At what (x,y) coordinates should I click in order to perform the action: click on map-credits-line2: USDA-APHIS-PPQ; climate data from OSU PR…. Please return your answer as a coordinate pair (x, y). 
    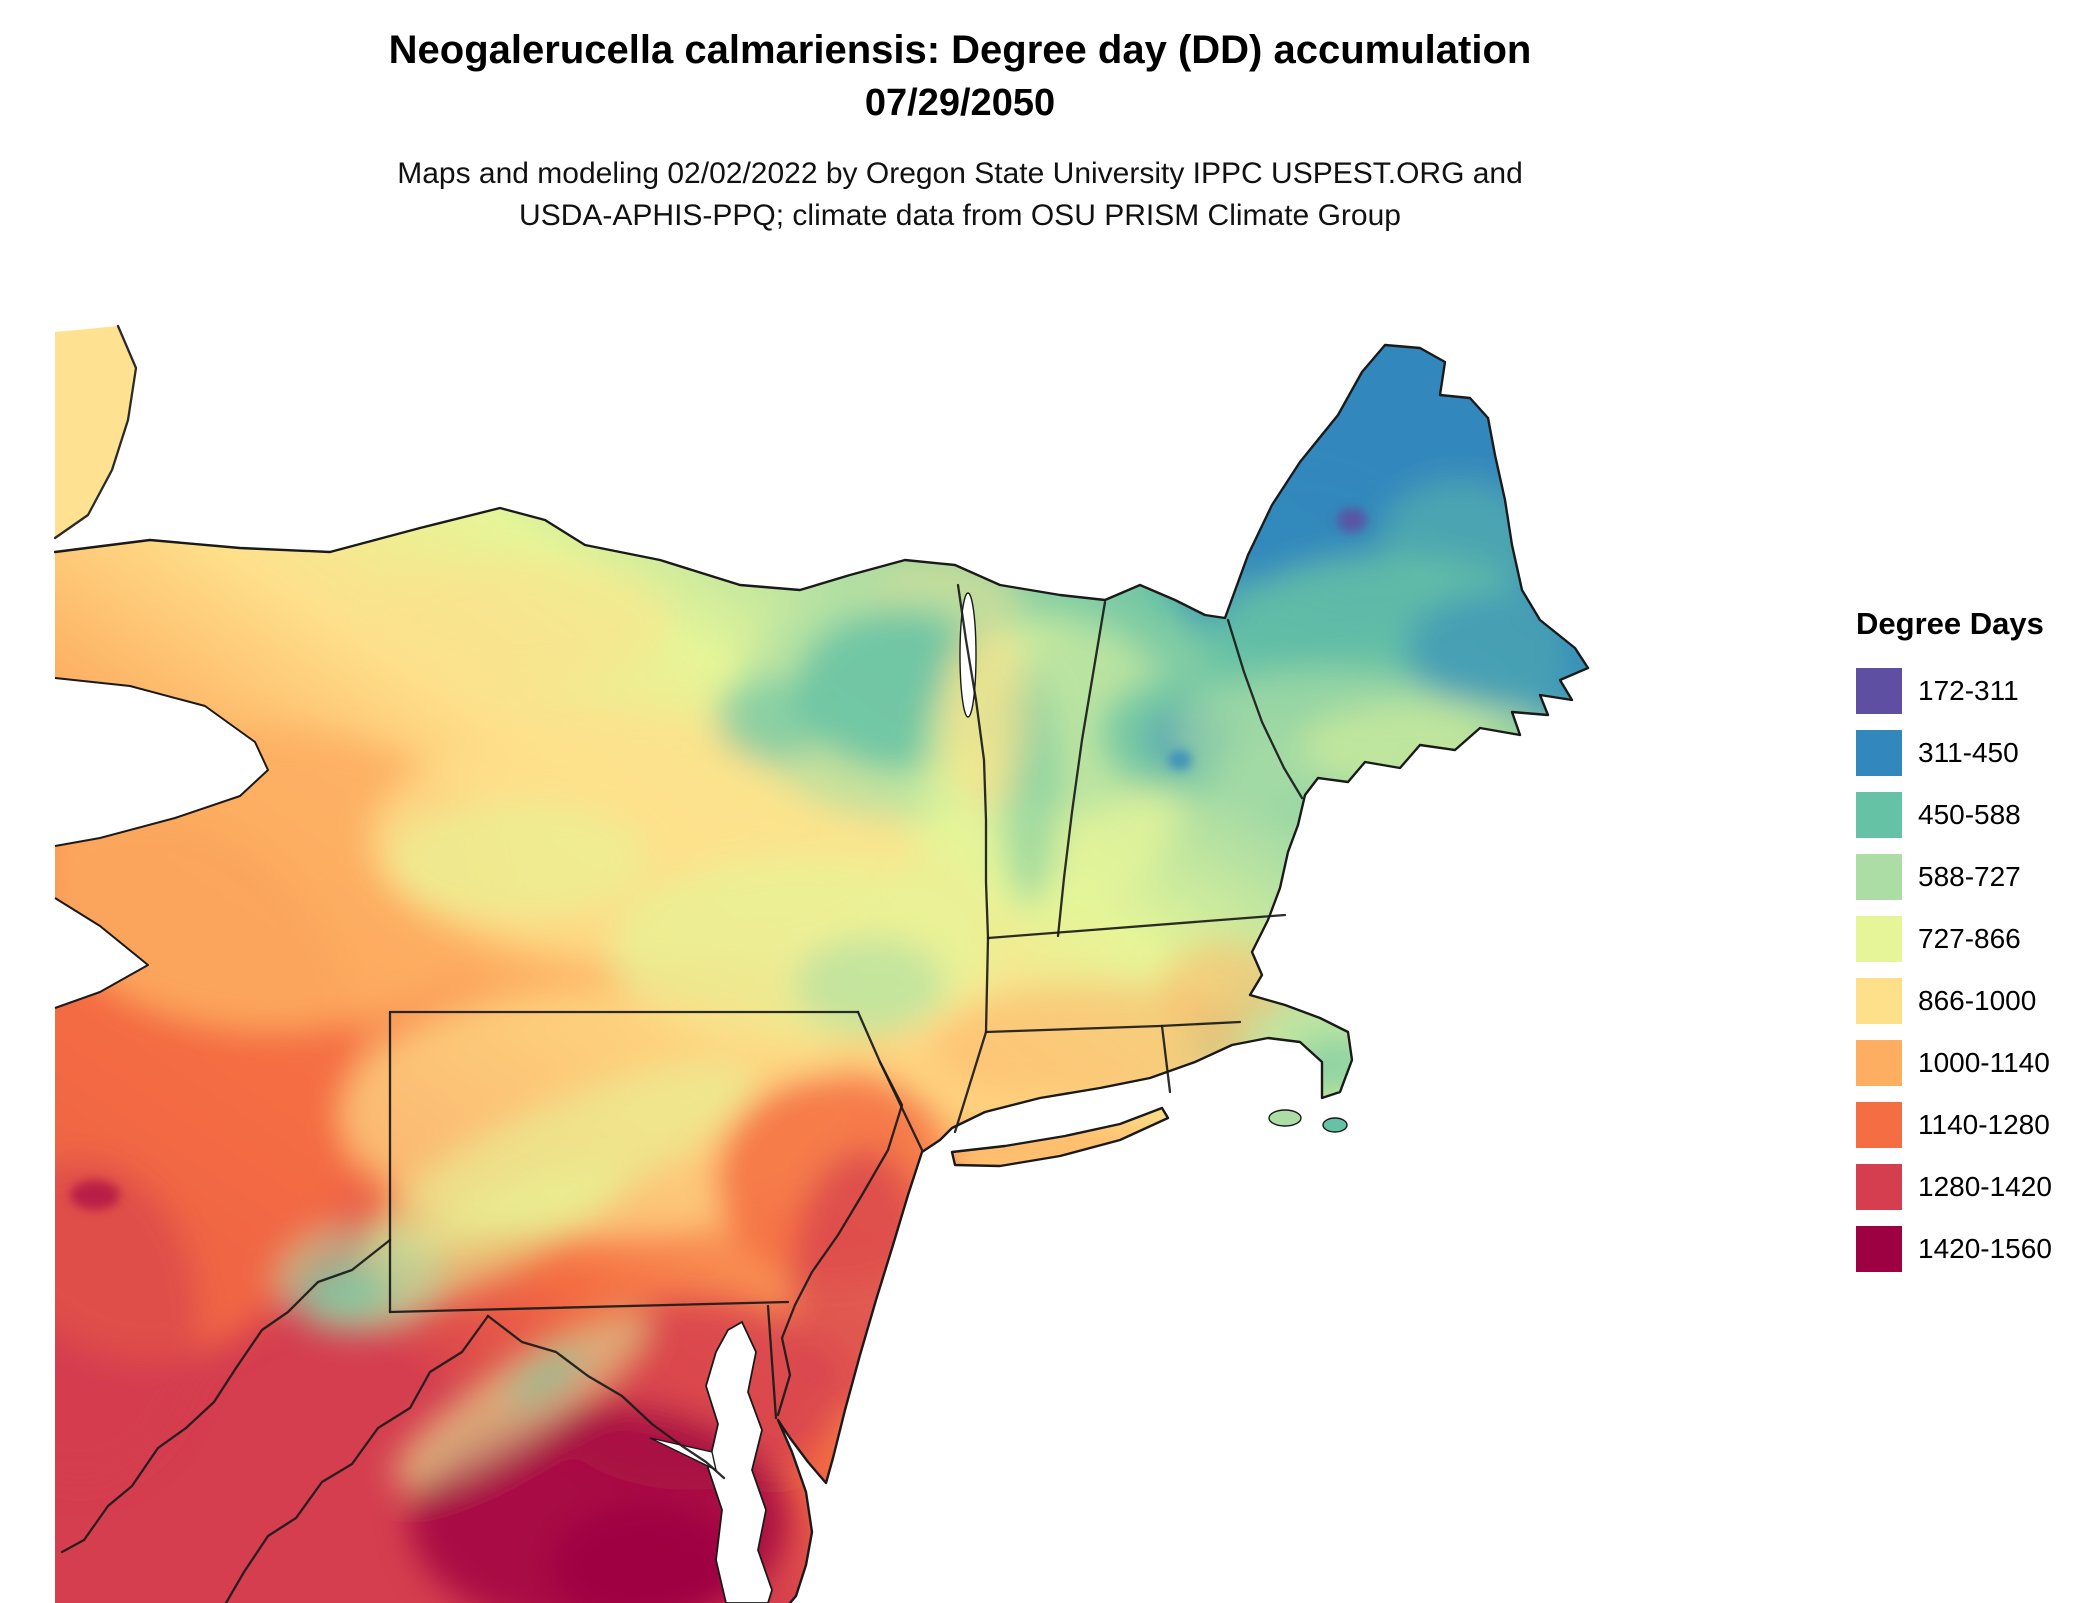
    Looking at the image, I should click on (960, 215).